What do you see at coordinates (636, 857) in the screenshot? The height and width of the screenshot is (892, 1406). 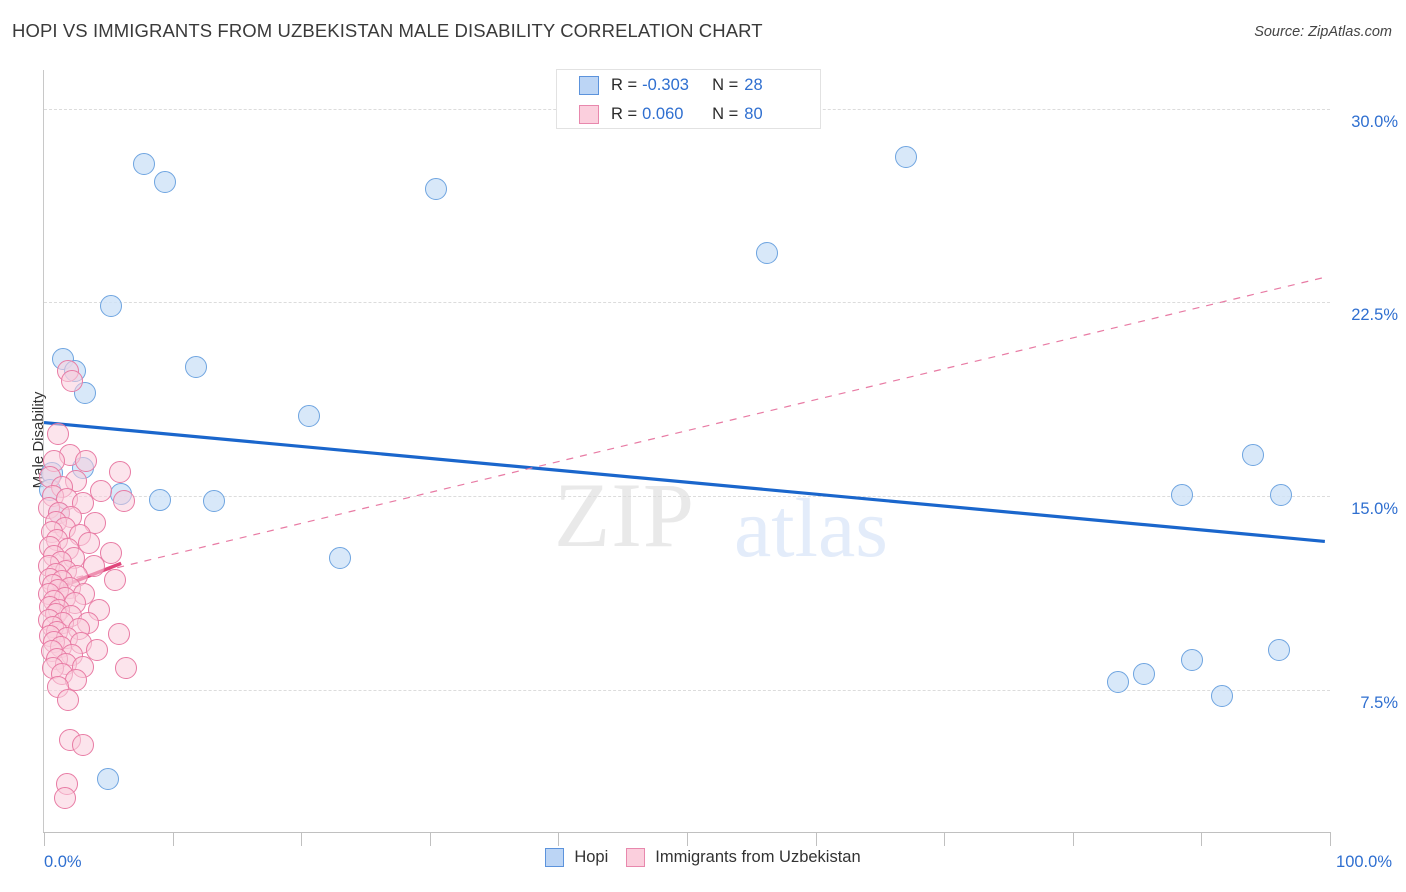 I see `legend-swatch-uzbekistan` at bounding box center [636, 857].